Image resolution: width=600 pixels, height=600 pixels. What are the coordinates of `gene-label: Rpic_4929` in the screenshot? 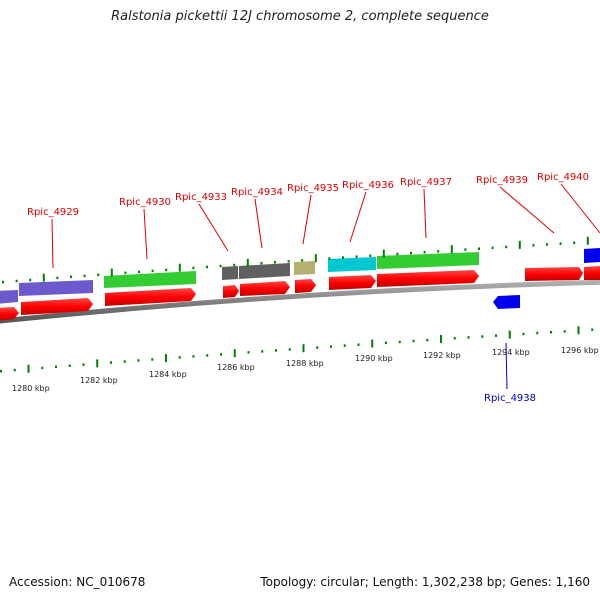 It's located at (53, 212).